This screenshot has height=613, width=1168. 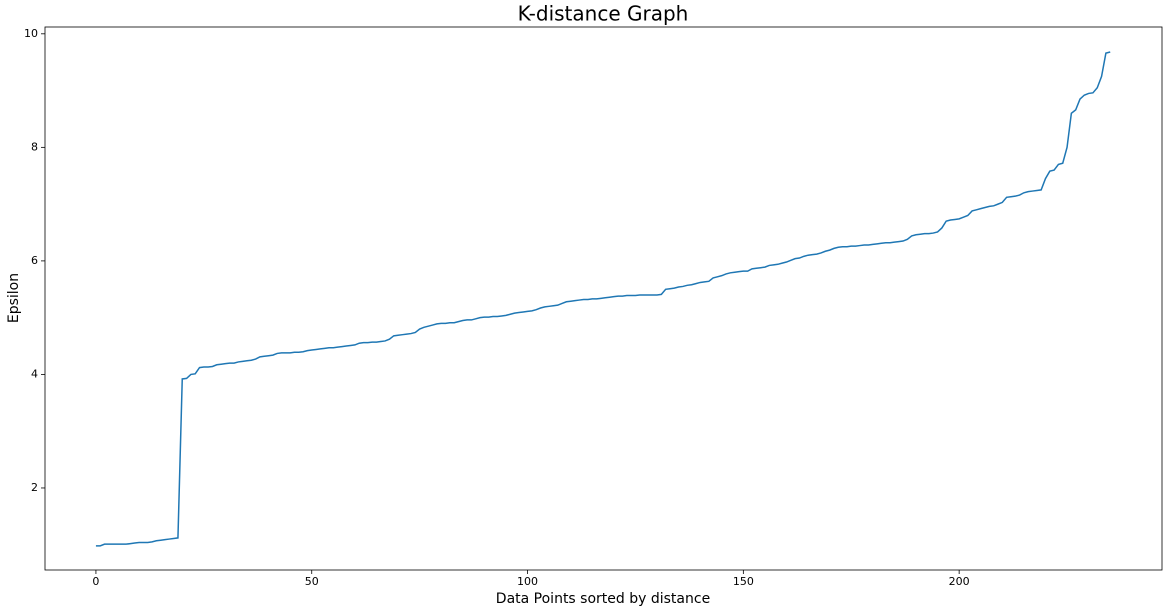 I want to click on y-tick-label: 10, so click(x=31, y=33).